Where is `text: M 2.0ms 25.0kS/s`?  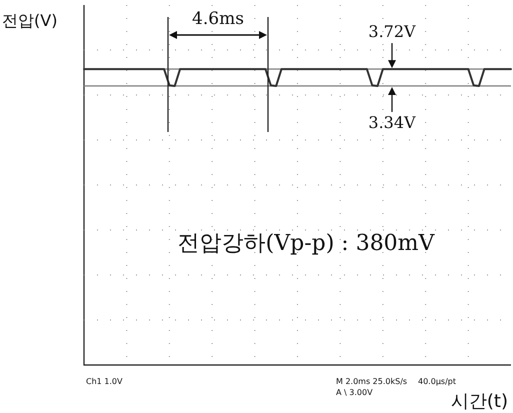
text: M 2.0ms 25.0kS/s is located at coordinates (372, 381).